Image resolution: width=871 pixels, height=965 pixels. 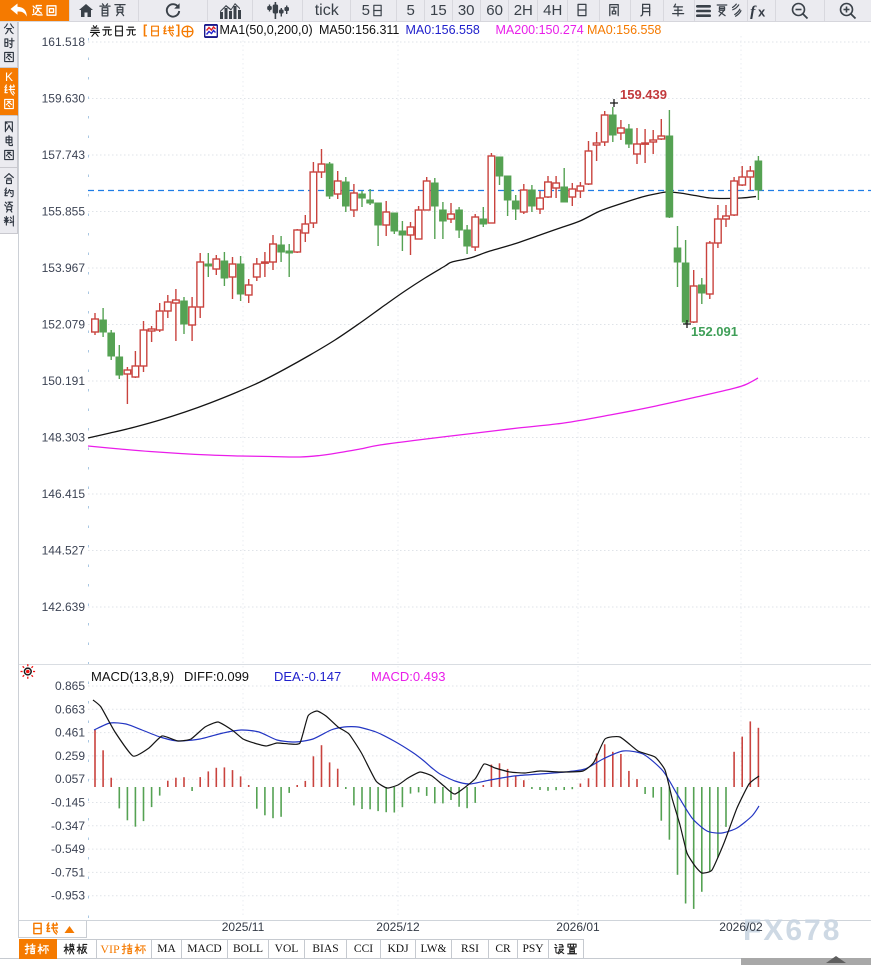 What do you see at coordinates (64, 494) in the screenshot?
I see `svg-text: 146.415` at bounding box center [64, 494].